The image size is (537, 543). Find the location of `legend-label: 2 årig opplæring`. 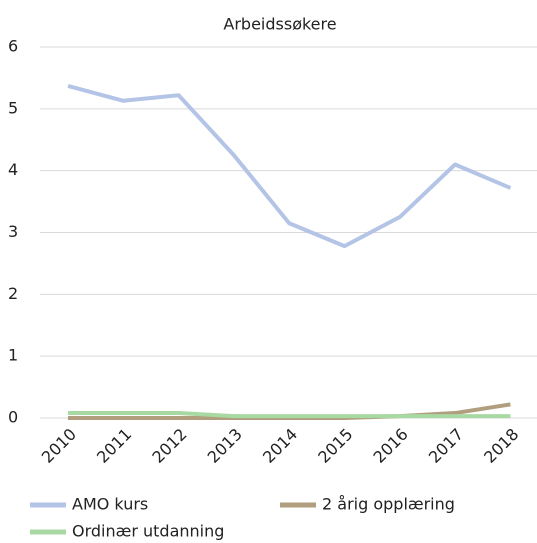

legend-label: 2 årig opplæring is located at coordinates (388, 504).